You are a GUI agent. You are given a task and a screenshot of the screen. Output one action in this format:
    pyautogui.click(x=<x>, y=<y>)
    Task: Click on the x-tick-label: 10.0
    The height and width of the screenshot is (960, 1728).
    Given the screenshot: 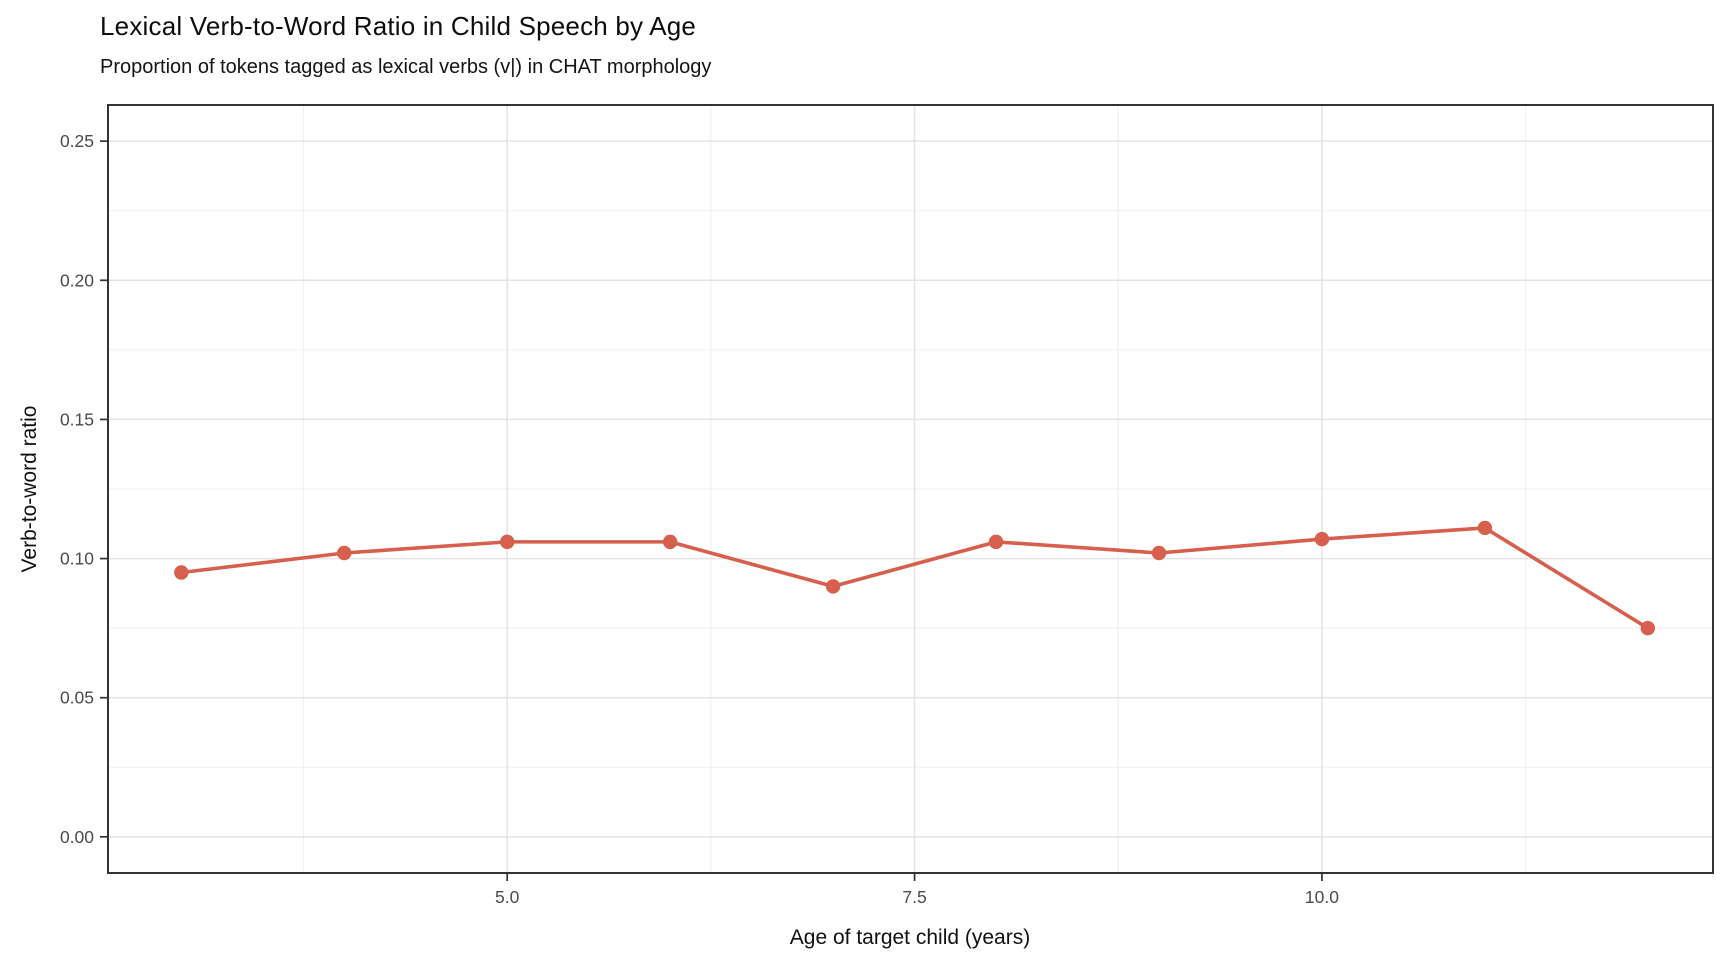 What is the action you would take?
    pyautogui.click(x=1322, y=897)
    